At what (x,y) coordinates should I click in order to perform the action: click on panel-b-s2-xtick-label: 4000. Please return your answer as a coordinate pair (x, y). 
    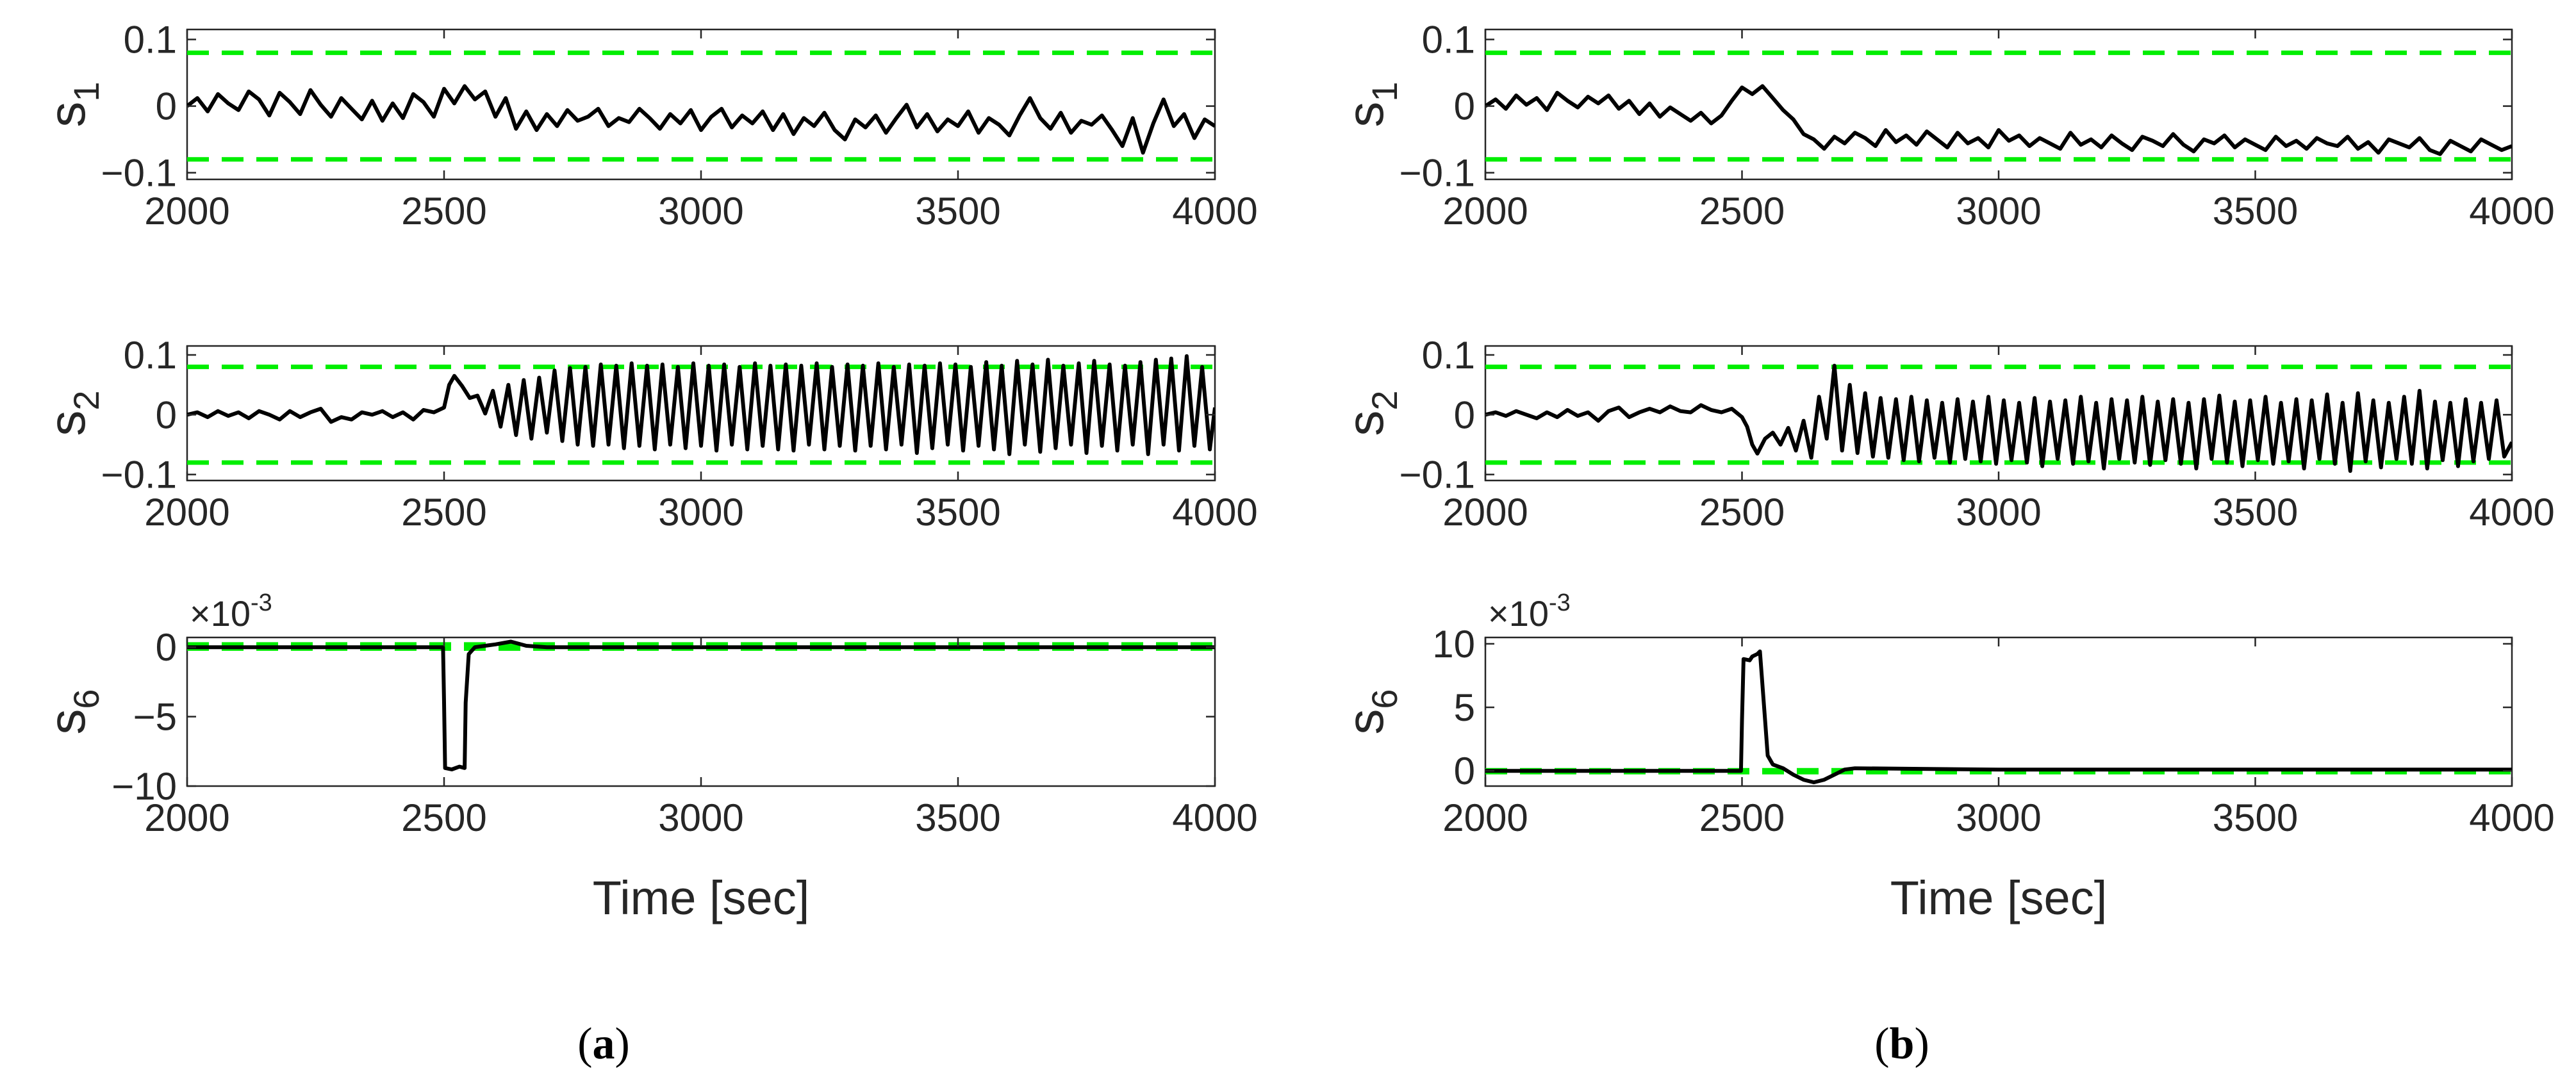
    Looking at the image, I should click on (2511, 512).